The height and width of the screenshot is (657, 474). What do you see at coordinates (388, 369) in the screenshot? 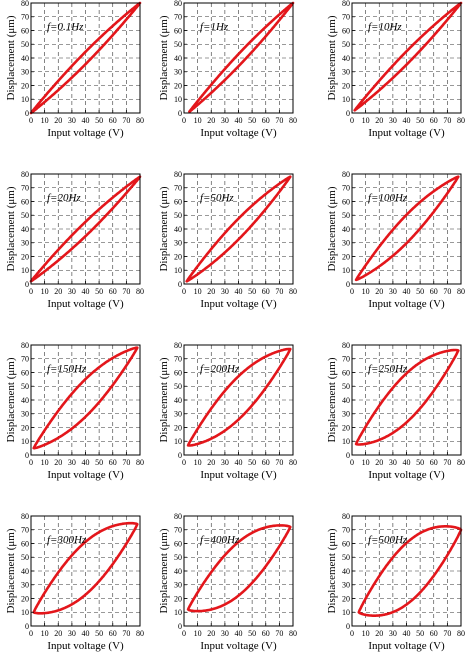
I see `frequency-label: f=250Hz` at bounding box center [388, 369].